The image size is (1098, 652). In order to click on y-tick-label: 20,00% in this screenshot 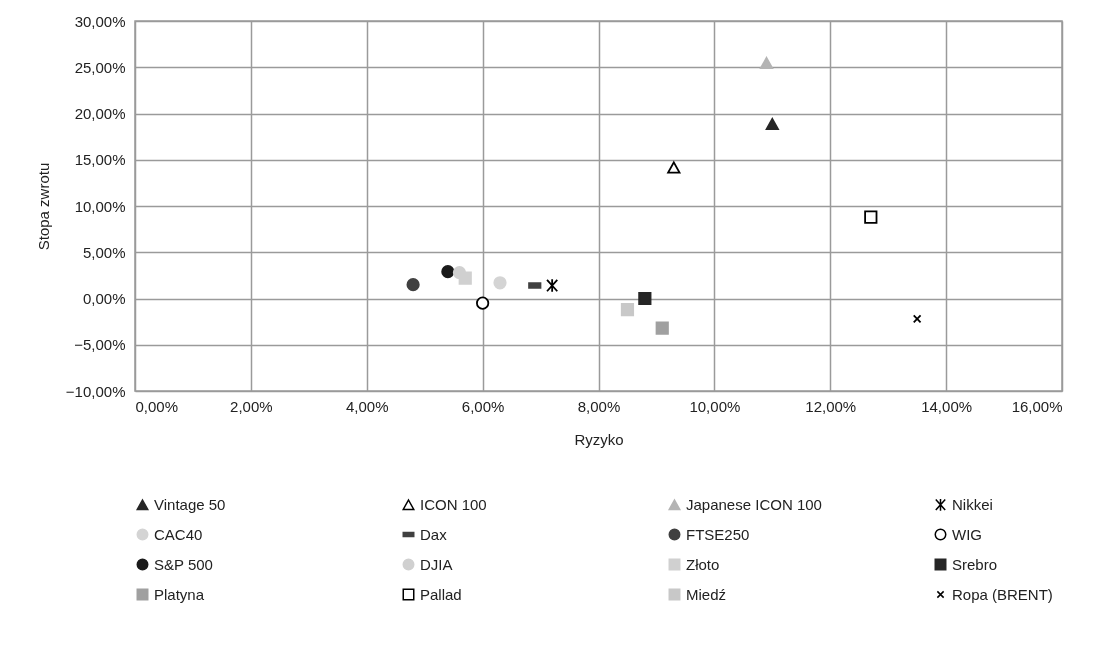, I will do `click(100, 113)`.